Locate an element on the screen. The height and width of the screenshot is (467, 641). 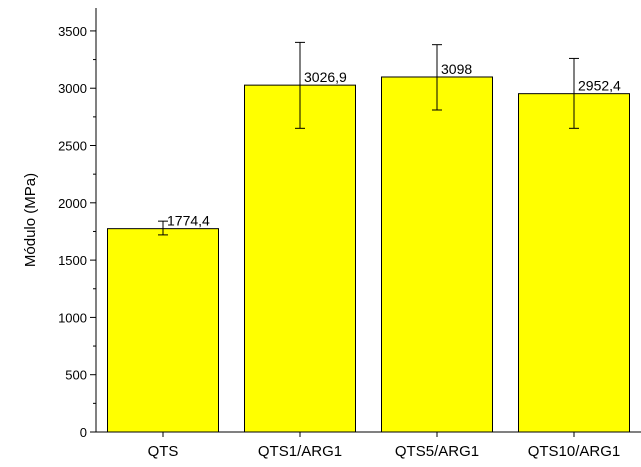
value-label: 3098 is located at coordinates (456, 69).